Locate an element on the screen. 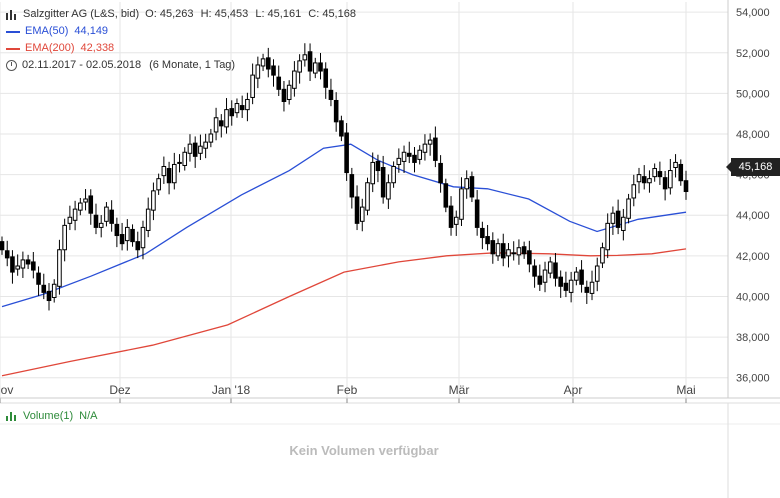 This screenshot has height=498, width=780. clock-icon is located at coordinates (11, 65).